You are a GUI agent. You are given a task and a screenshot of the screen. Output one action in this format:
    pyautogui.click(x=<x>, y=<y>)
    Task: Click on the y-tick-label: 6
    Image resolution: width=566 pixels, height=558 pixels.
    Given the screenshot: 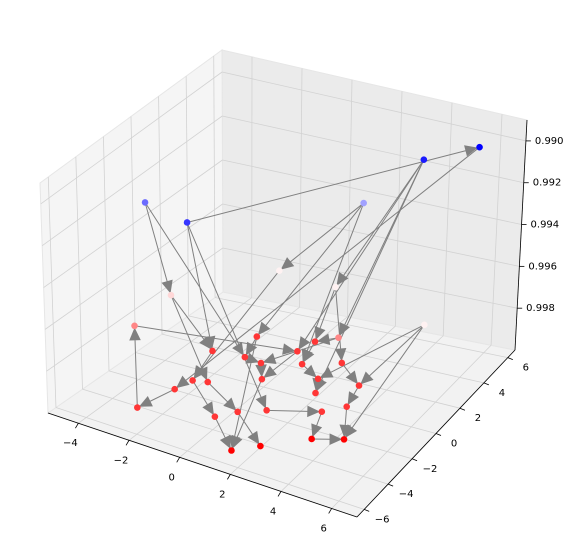 What is the action you would take?
    pyautogui.click(x=526, y=368)
    